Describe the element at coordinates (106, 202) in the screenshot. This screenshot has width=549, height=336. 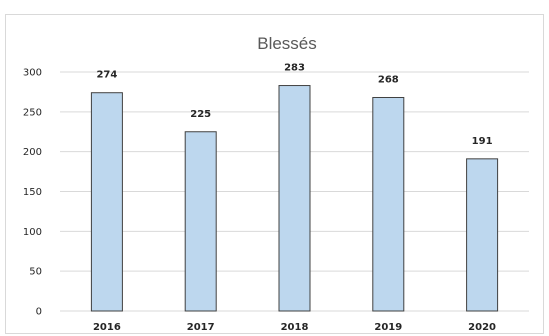
I see `bar-2016` at that location.